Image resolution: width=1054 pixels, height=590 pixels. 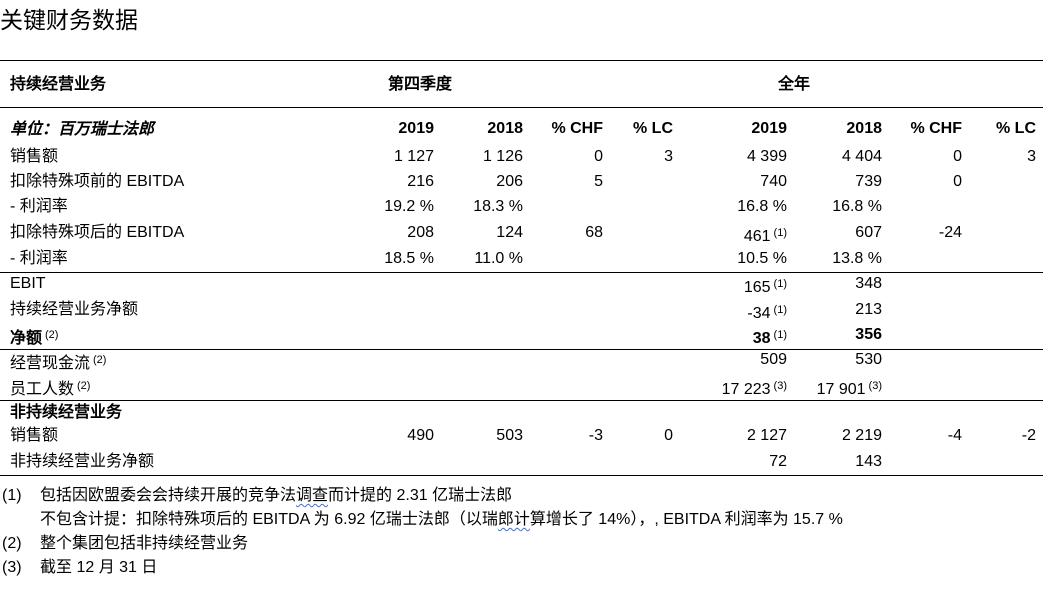 What do you see at coordinates (868, 461) in the screenshot?
I see `cell-value: 143` at bounding box center [868, 461].